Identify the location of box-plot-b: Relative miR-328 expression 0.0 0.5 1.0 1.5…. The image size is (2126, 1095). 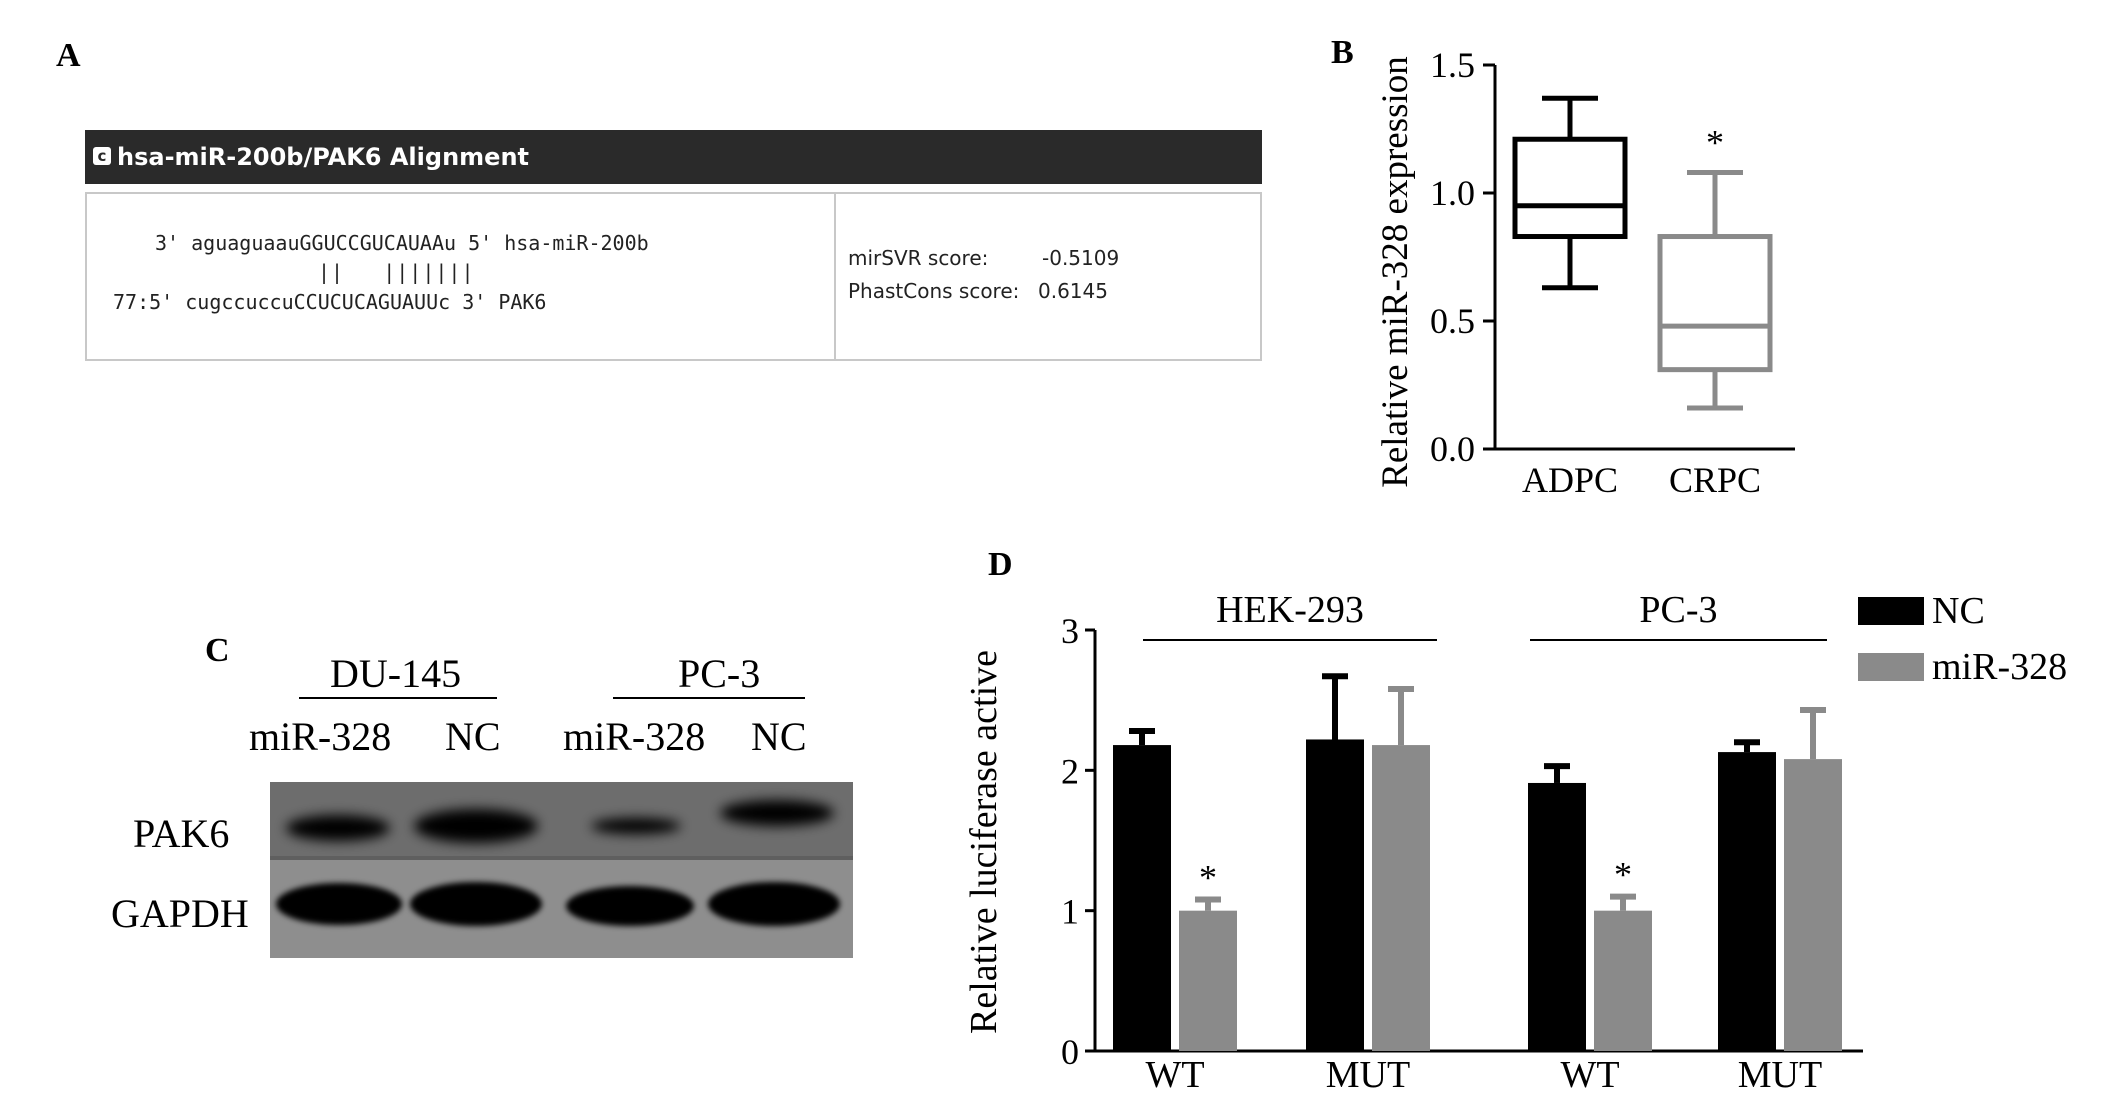
(1585, 272).